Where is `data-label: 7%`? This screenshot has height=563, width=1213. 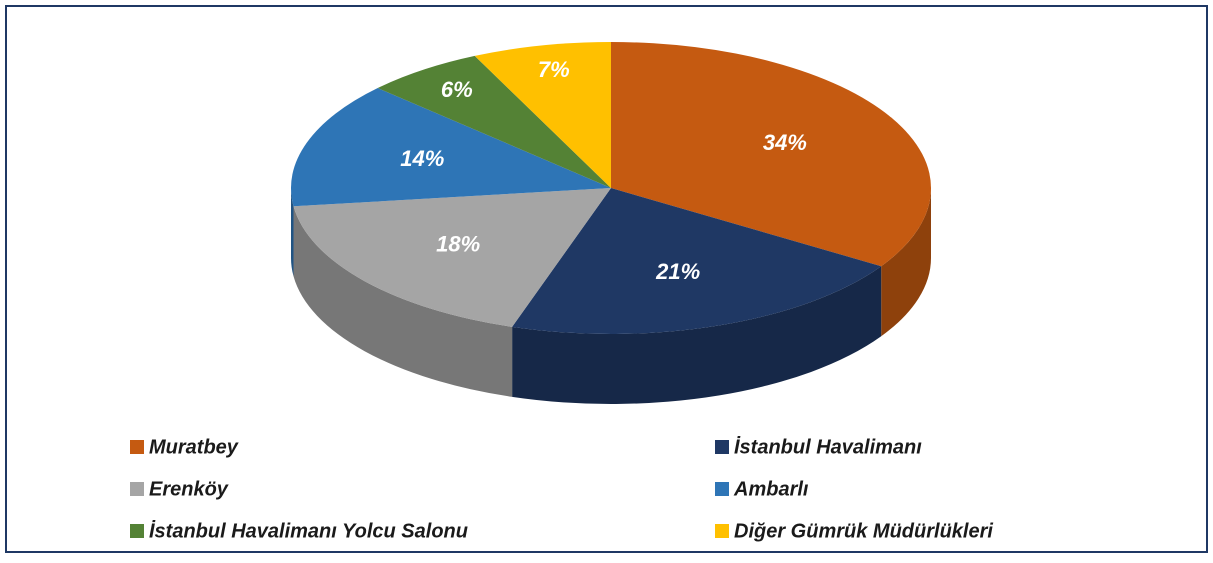 data-label: 7% is located at coordinates (554, 69).